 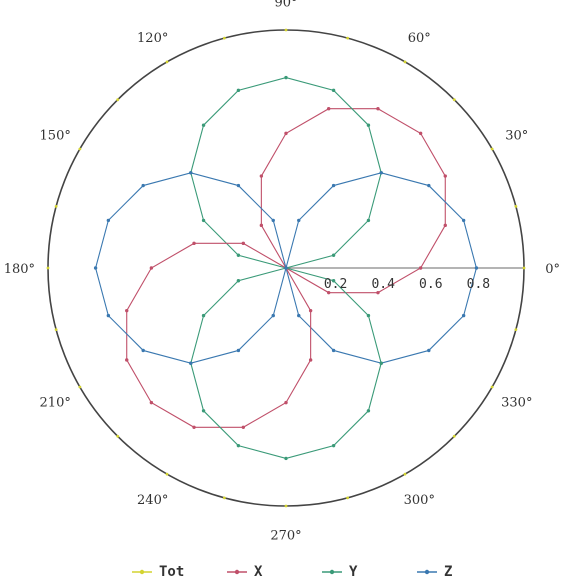 I want to click on angle-tick-label: 270°, so click(x=285, y=536).